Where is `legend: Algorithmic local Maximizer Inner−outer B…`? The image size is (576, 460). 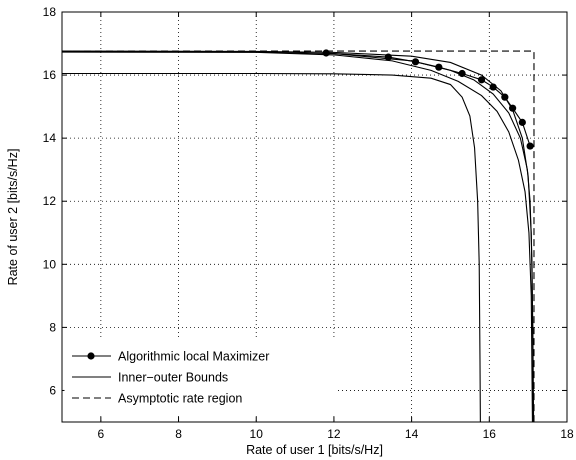 legend: Algorithmic local Maximizer Inner−outer B… is located at coordinates (200, 376).